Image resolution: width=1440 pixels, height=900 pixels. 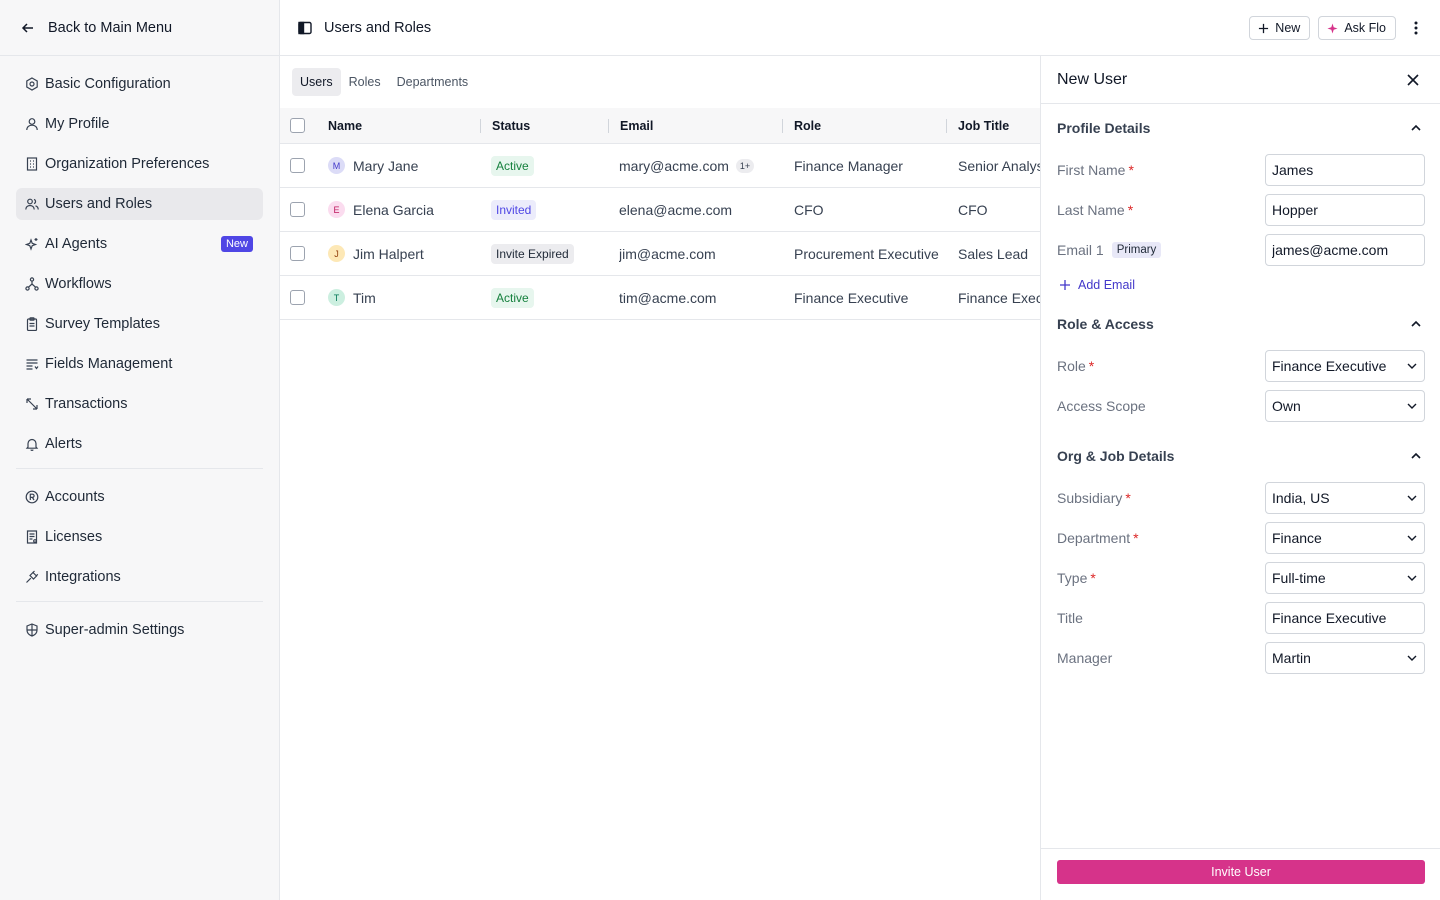 I want to click on sidebar-item-workflows: Workflows, so click(x=139, y=284).